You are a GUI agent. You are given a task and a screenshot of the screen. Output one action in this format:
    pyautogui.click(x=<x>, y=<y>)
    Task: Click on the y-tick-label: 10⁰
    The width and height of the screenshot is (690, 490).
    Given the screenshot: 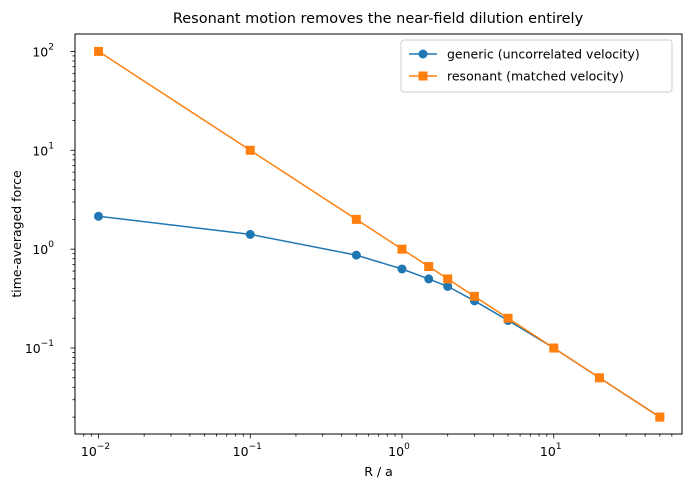 What is the action you would take?
    pyautogui.click(x=43, y=248)
    